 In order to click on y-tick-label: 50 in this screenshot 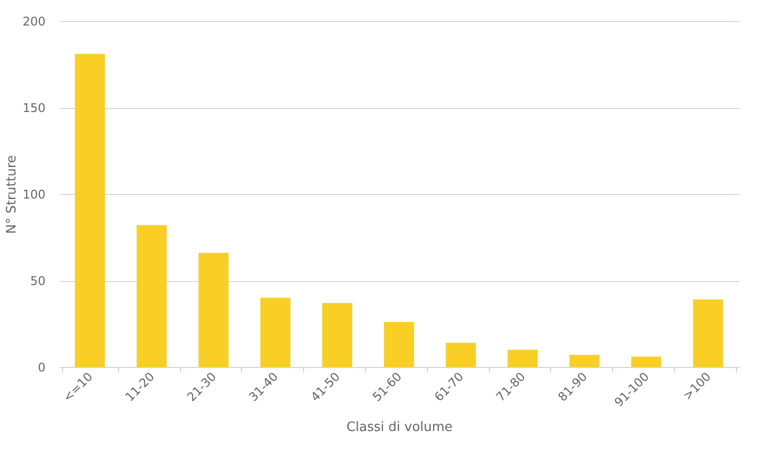, I will do `click(38, 281)`.